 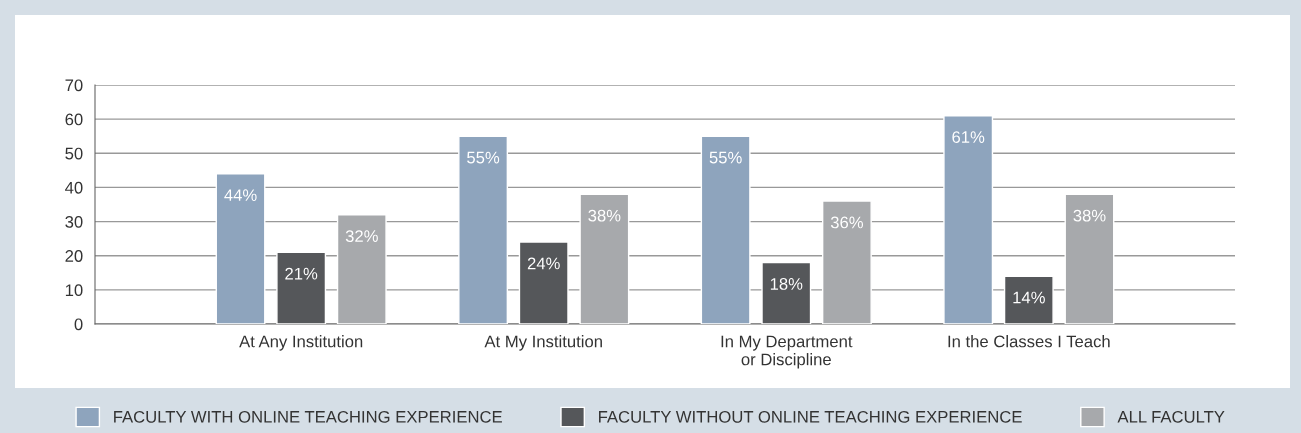 What do you see at coordinates (74, 85) in the screenshot?
I see `y-tick-label: 70` at bounding box center [74, 85].